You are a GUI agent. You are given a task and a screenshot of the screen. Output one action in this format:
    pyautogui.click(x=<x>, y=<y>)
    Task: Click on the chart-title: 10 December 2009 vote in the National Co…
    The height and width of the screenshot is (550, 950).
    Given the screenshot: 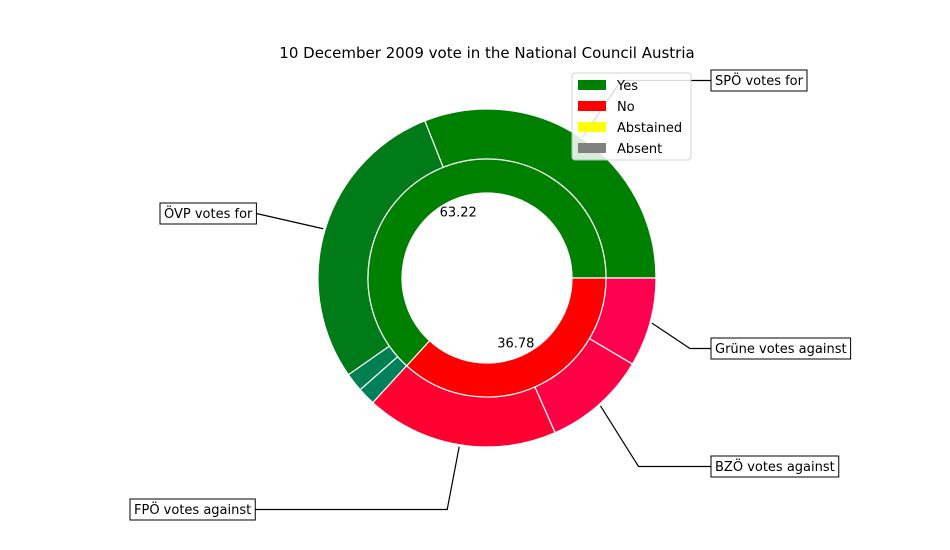 What is the action you would take?
    pyautogui.click(x=486, y=53)
    